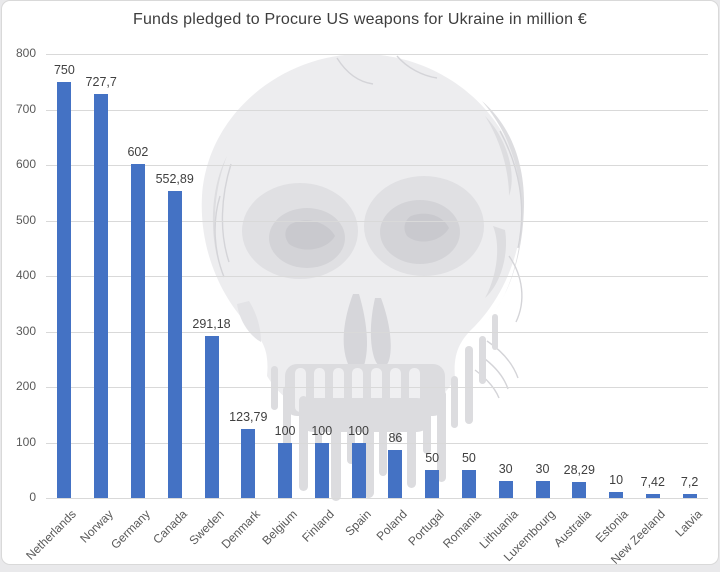  I want to click on y-axis-tick-label: 0, so click(32, 497).